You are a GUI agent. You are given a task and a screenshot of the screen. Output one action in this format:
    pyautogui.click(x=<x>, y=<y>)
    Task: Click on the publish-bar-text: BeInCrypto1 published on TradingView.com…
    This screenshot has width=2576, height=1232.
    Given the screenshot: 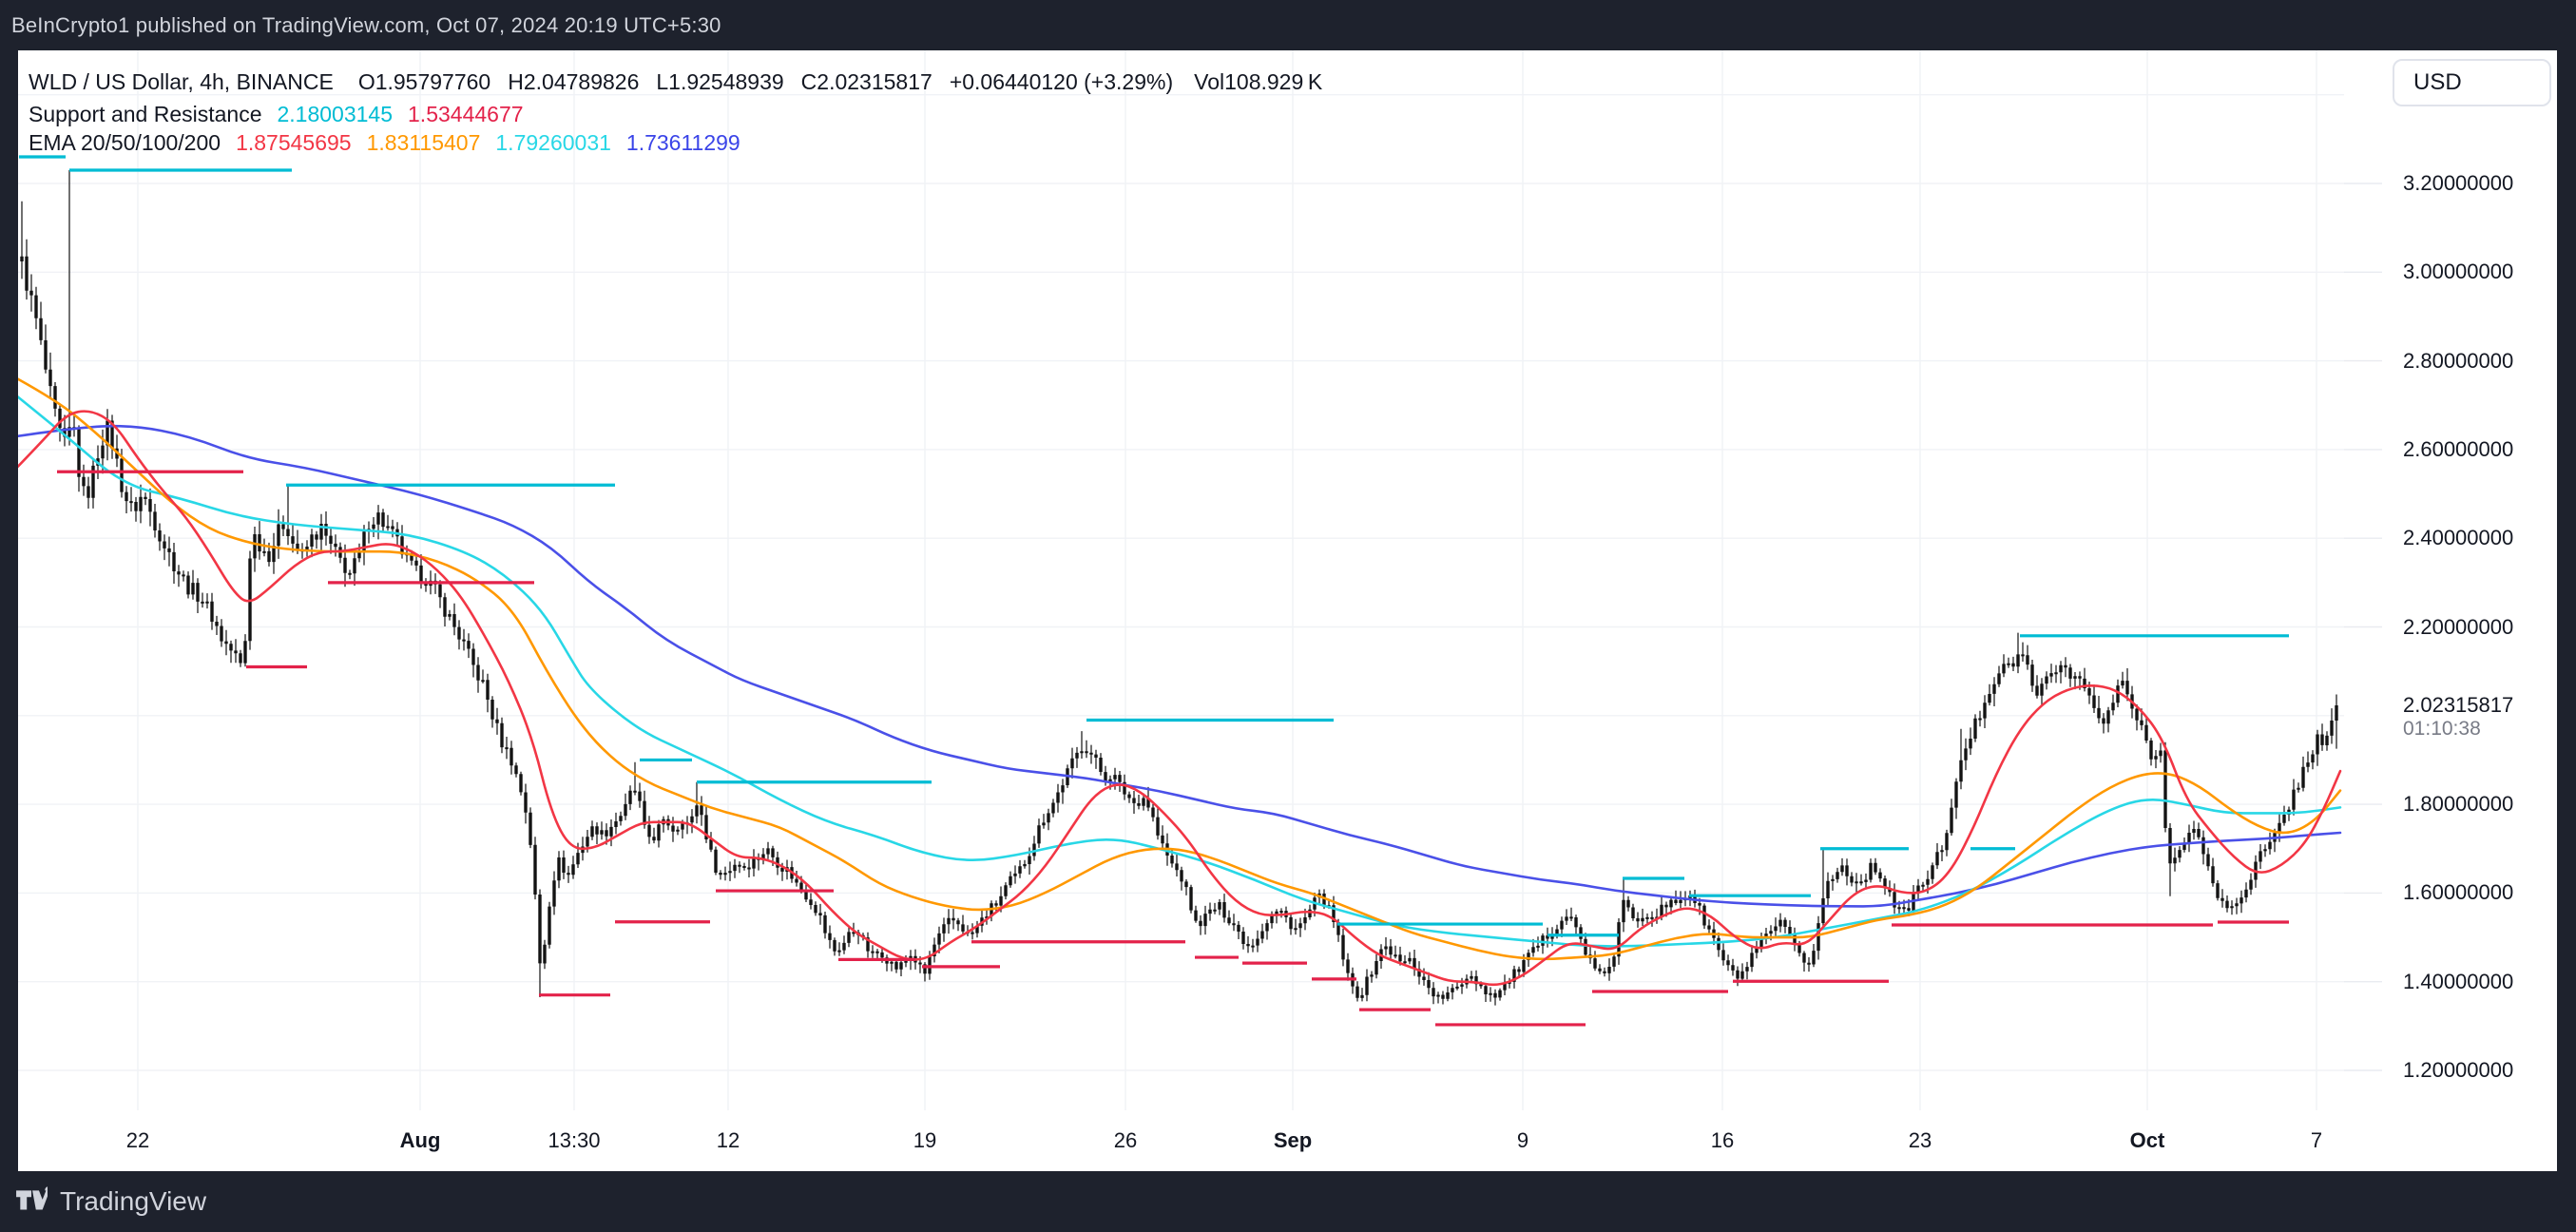 What is the action you would take?
    pyautogui.click(x=366, y=24)
    